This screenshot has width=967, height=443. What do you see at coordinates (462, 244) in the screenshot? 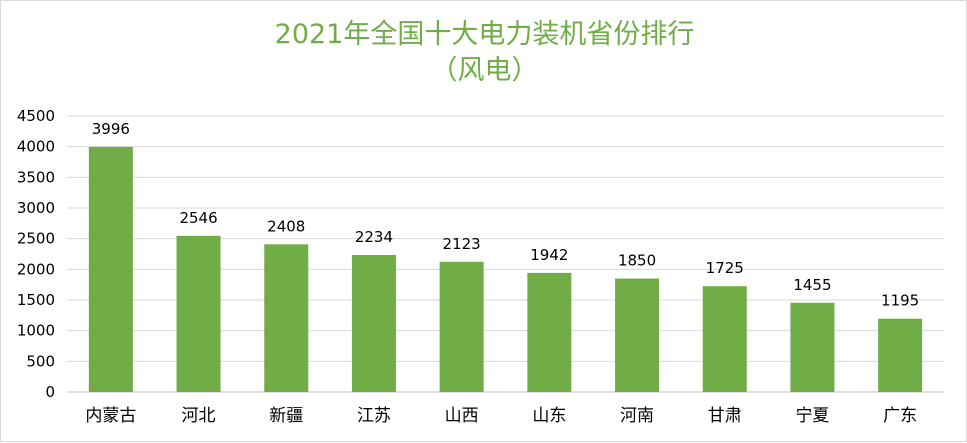
I see `data-label: 2123` at bounding box center [462, 244].